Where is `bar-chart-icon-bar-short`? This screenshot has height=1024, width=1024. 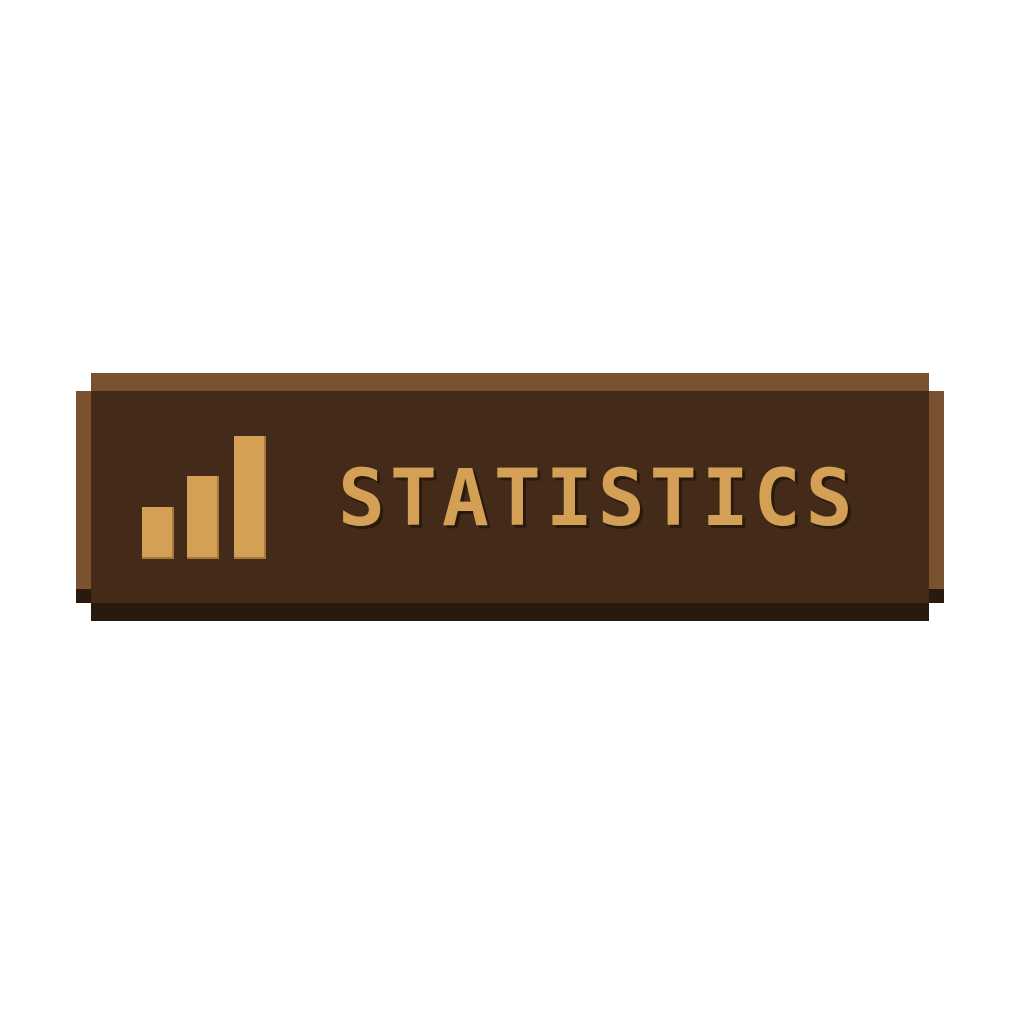
bar-chart-icon-bar-short is located at coordinates (158, 533).